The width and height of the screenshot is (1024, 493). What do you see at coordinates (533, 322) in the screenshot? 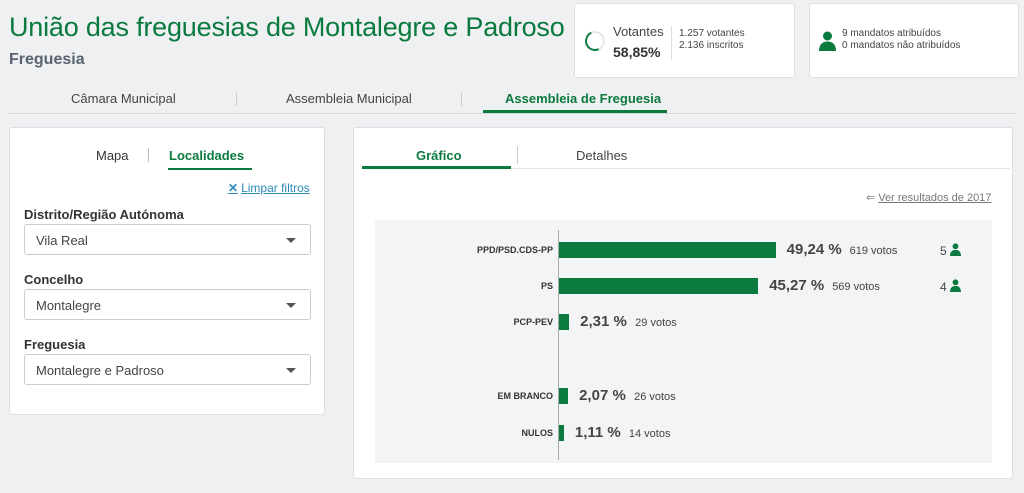
I see `party-label: PCP-PEV` at bounding box center [533, 322].